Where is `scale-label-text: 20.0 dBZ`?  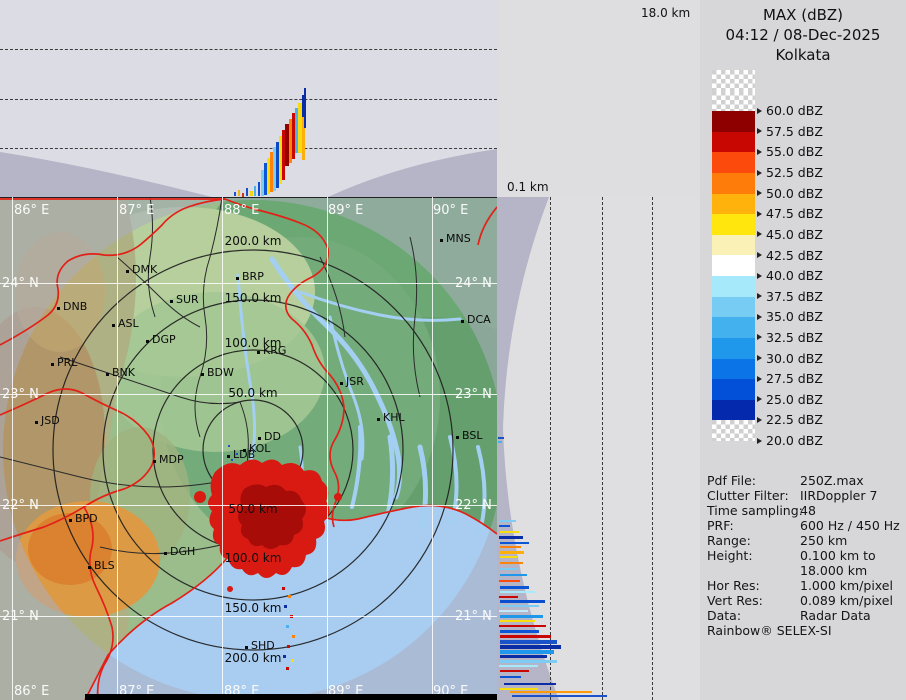 scale-label-text: 20.0 dBZ is located at coordinates (794, 440).